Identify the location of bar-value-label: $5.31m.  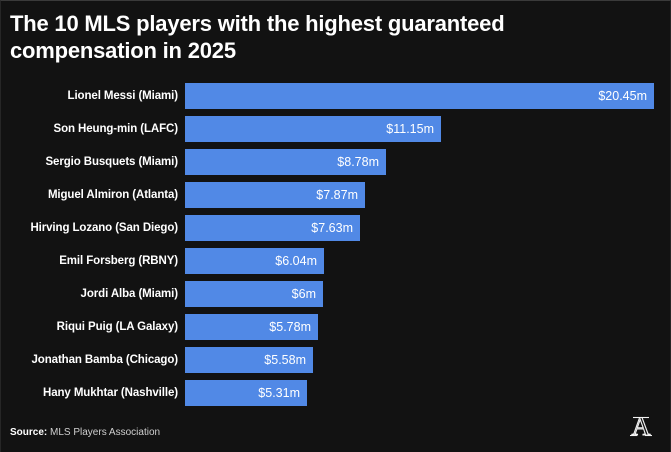
(279, 393).